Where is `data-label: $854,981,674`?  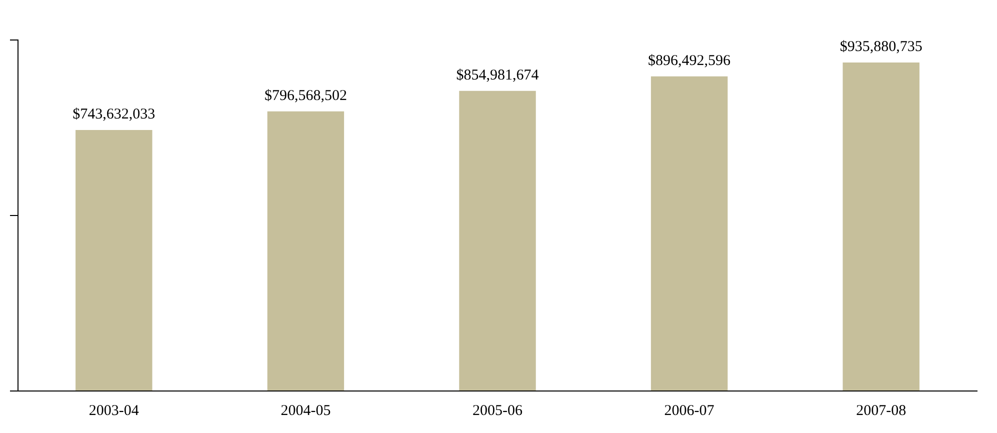
data-label: $854,981,674 is located at coordinates (498, 75).